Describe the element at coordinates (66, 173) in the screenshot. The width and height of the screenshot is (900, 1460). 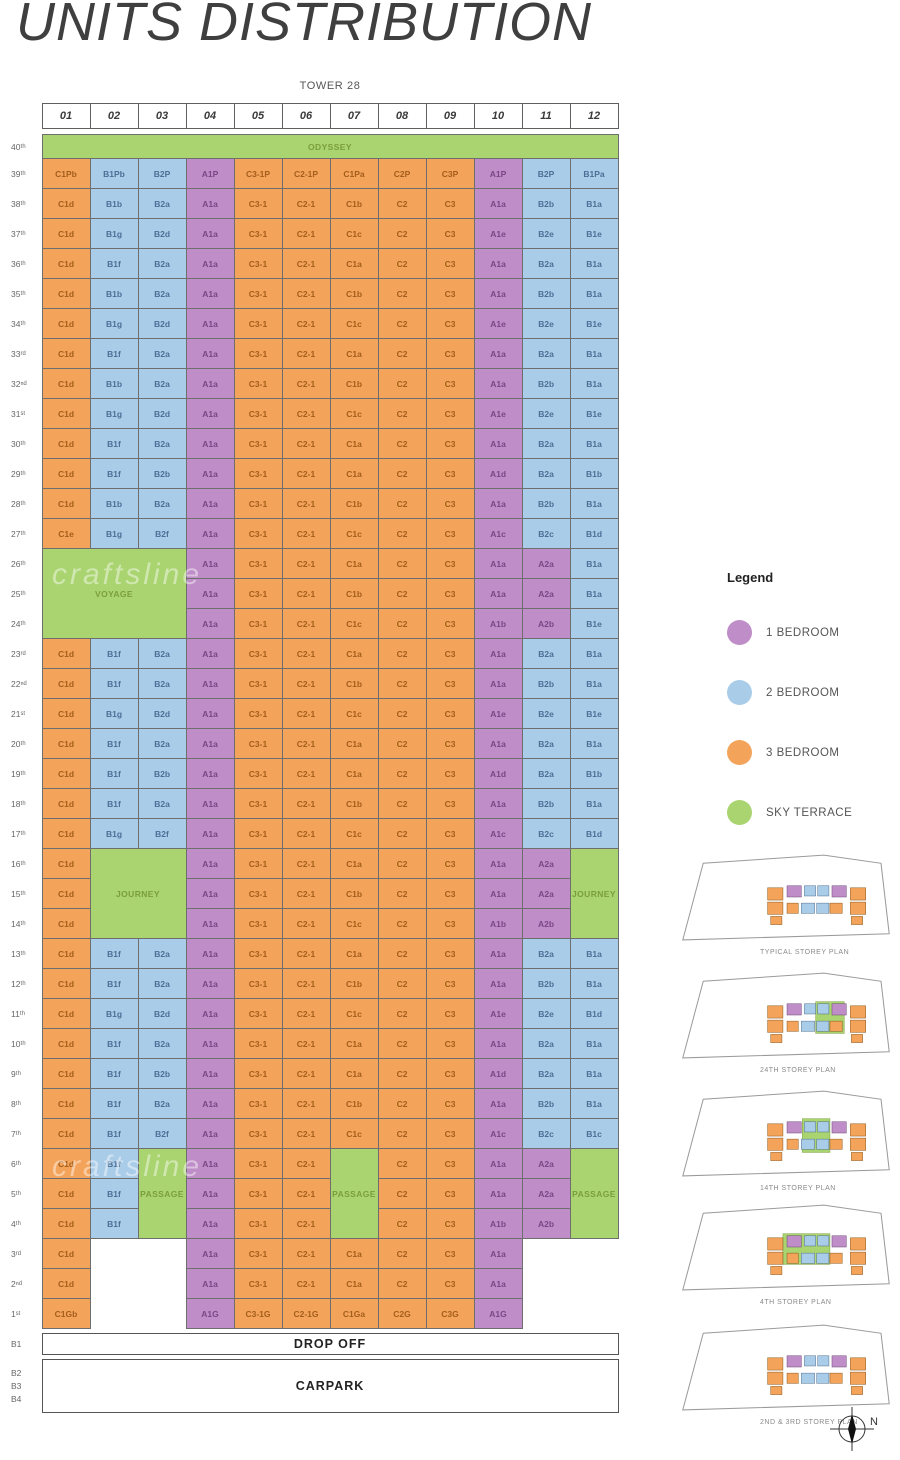
I see `unit-cell: C1Pb` at that location.